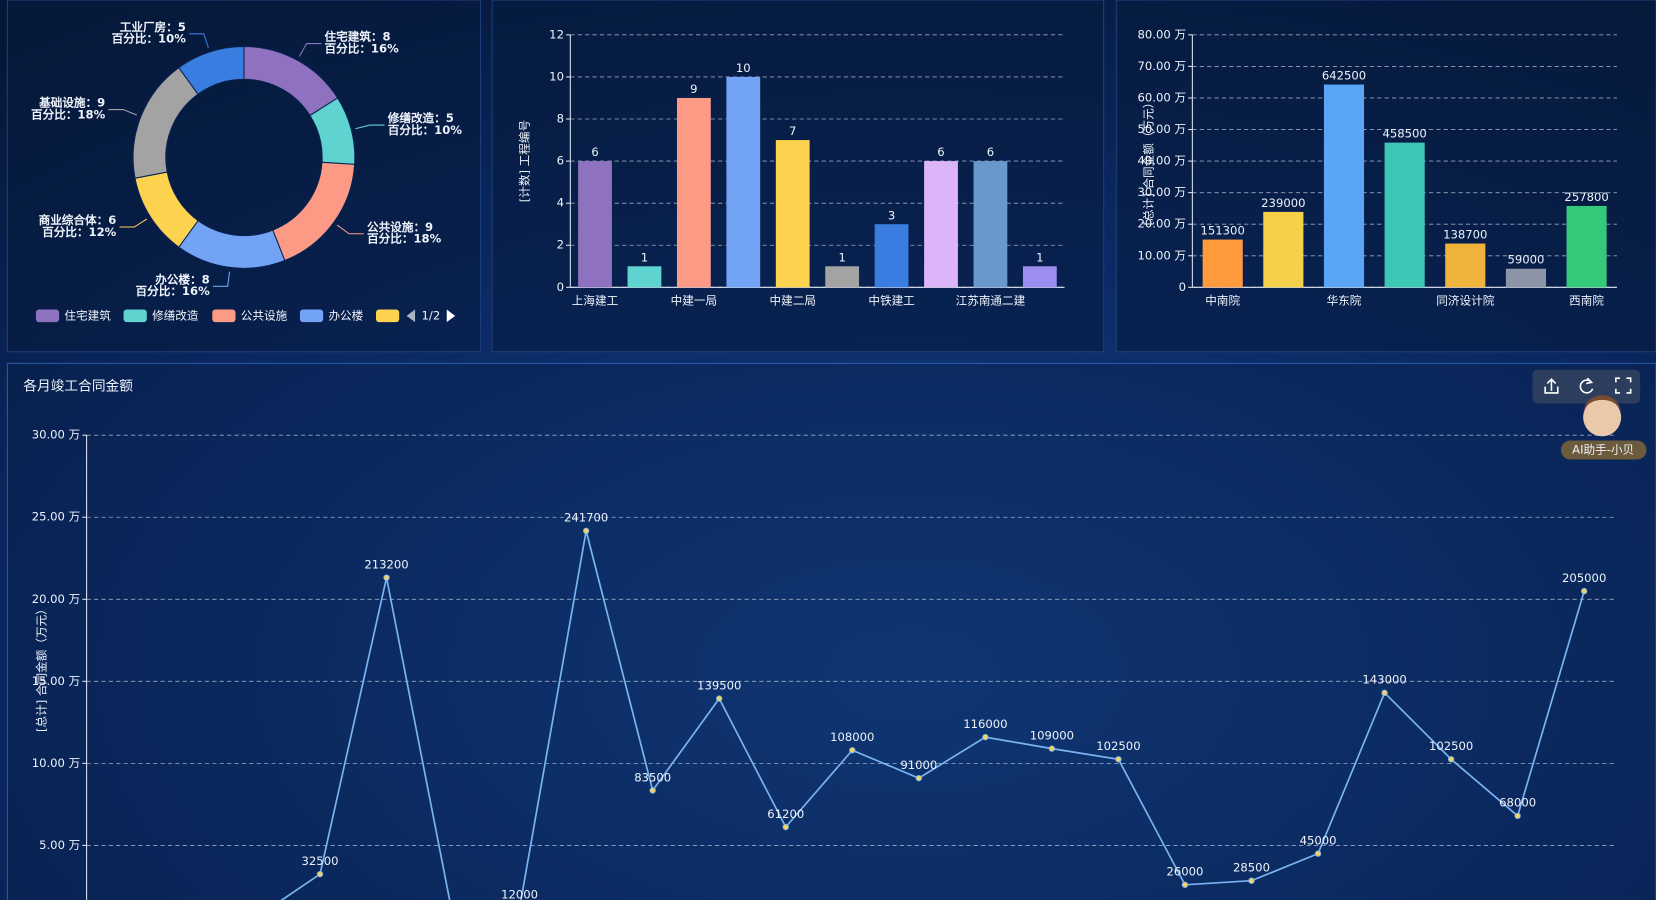 The width and height of the screenshot is (1656, 900). I want to click on y-tick-label: 0, so click(1182, 287).